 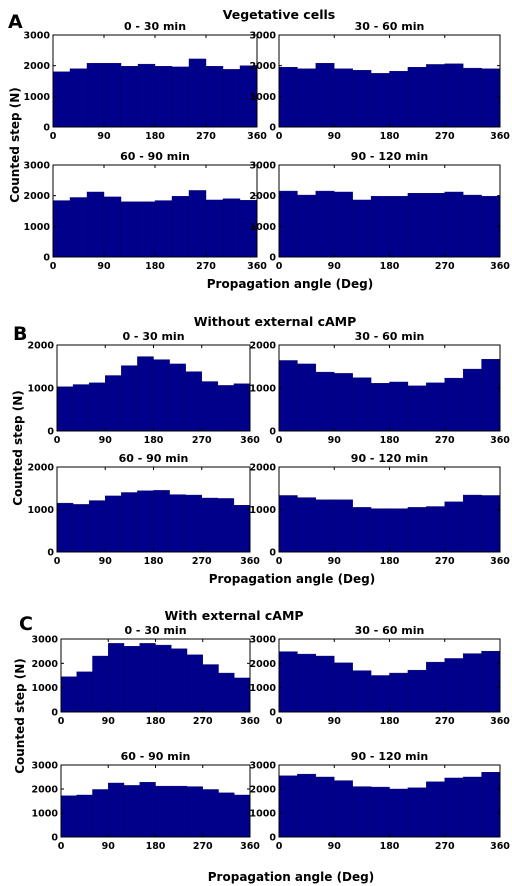 I want to click on panel-letter-b: B, so click(x=20, y=334).